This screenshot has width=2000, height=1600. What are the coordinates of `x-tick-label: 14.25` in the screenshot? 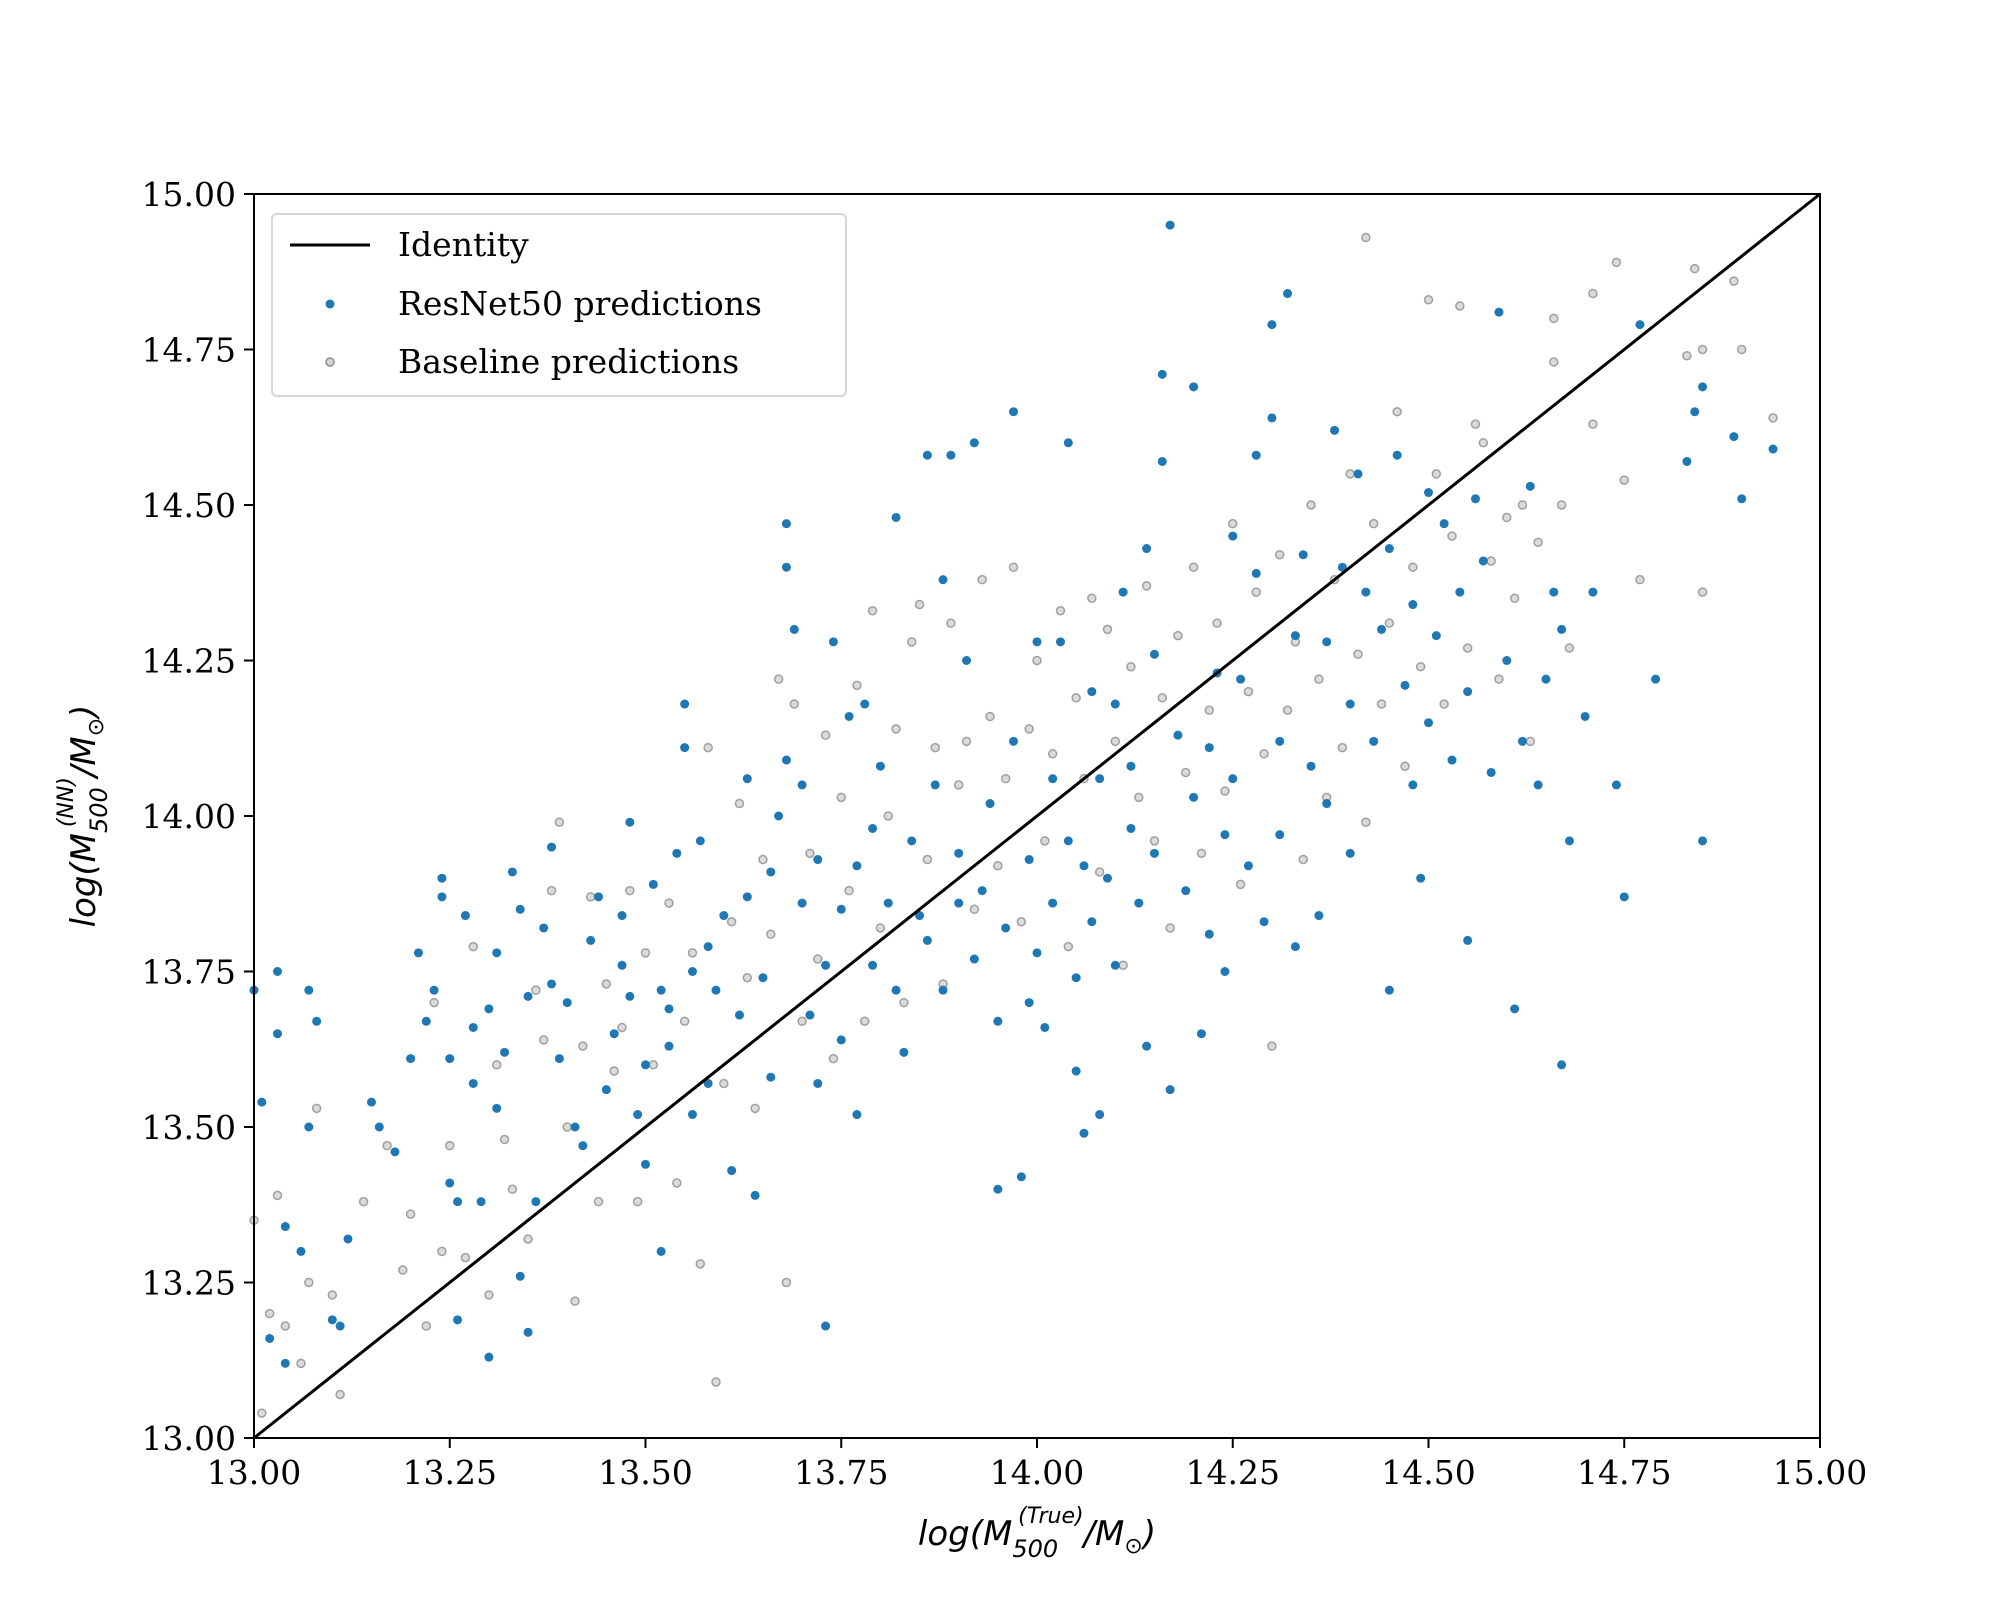 It's located at (1233, 1472).